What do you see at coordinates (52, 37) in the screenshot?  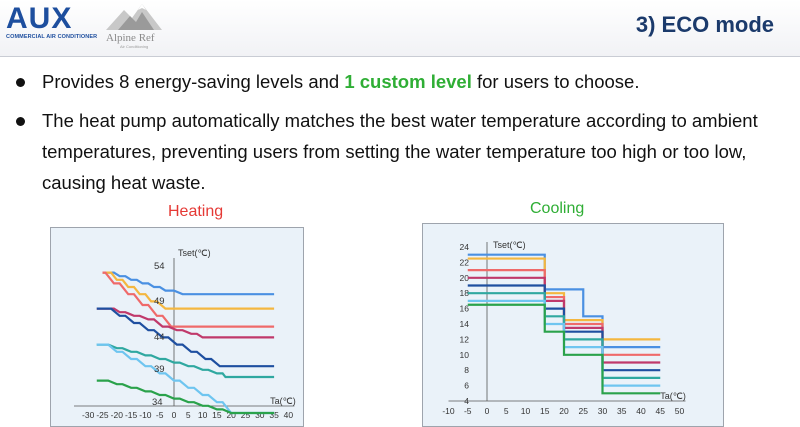 I see `aux-logo-subtitle: COMMERCIAL AIR CONDITIONER` at bounding box center [52, 37].